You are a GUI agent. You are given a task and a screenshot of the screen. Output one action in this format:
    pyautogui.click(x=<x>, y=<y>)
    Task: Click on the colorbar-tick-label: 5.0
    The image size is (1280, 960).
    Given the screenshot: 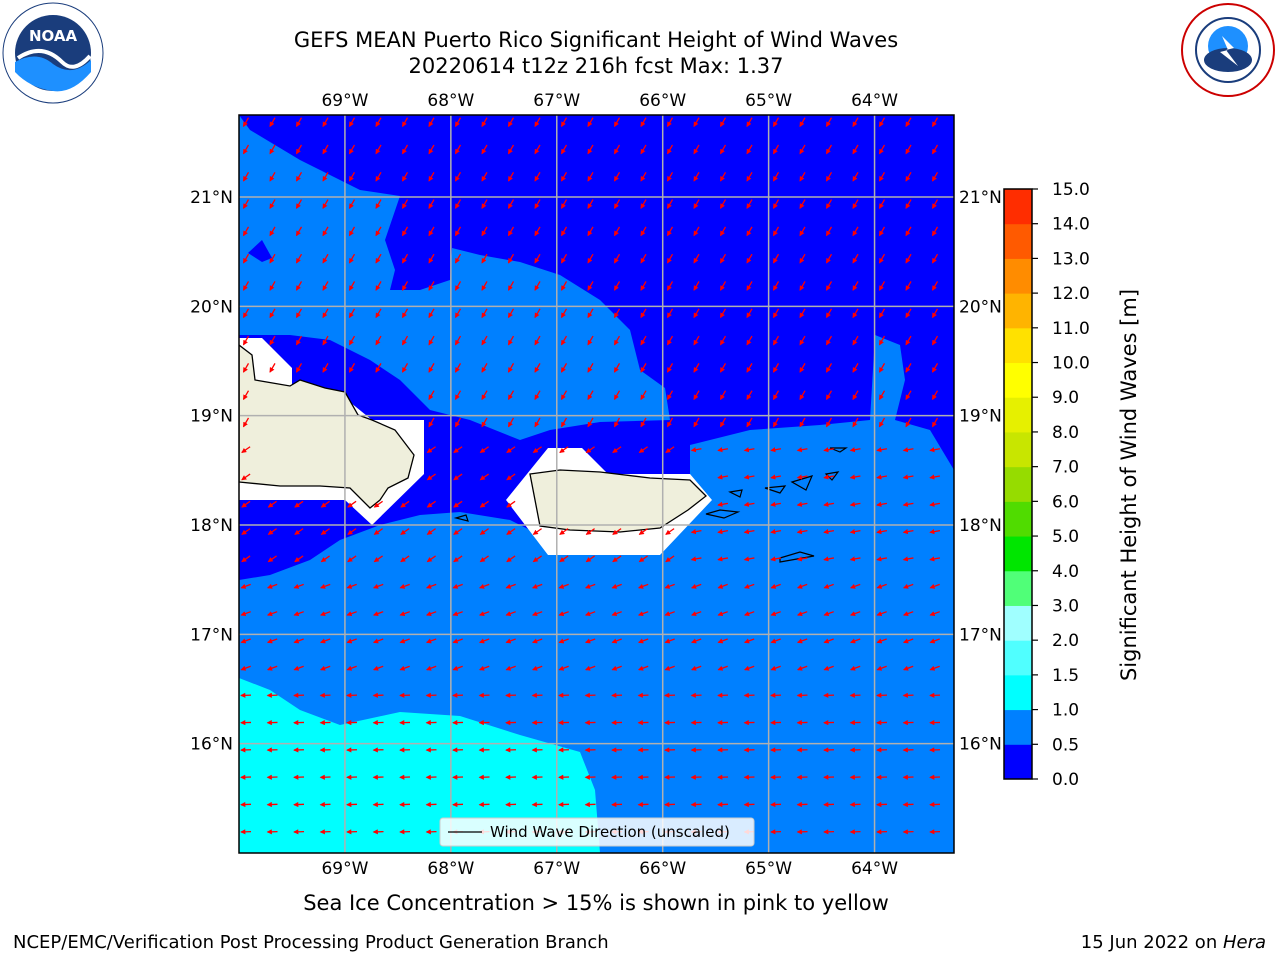 What is the action you would take?
    pyautogui.click(x=1065, y=537)
    